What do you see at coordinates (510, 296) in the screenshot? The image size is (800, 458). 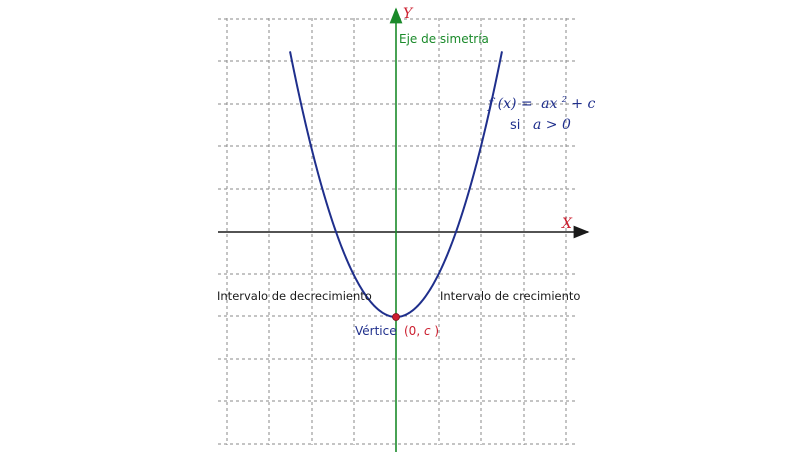 I see `increasing-interval-label: Intervalo de crecimiento` at bounding box center [510, 296].